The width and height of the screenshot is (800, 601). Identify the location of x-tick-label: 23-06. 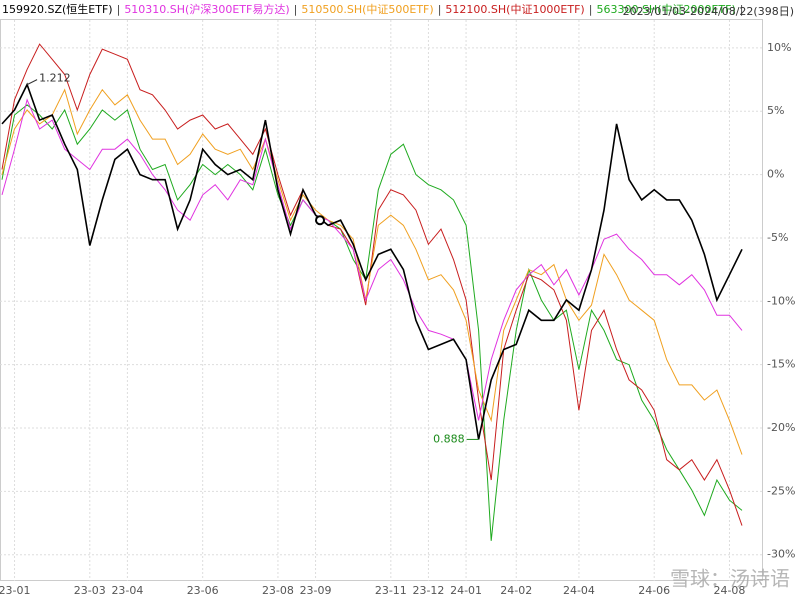
(203, 590).